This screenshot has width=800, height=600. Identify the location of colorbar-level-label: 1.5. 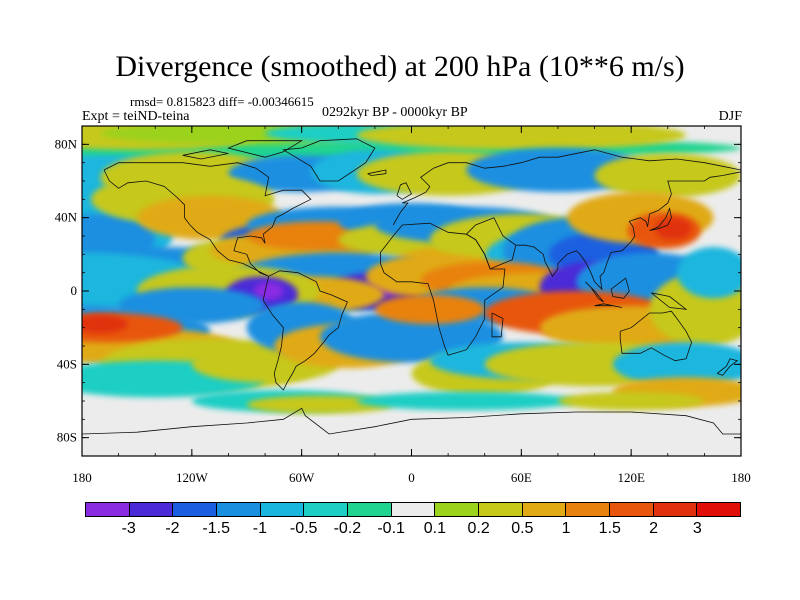
(609, 528).